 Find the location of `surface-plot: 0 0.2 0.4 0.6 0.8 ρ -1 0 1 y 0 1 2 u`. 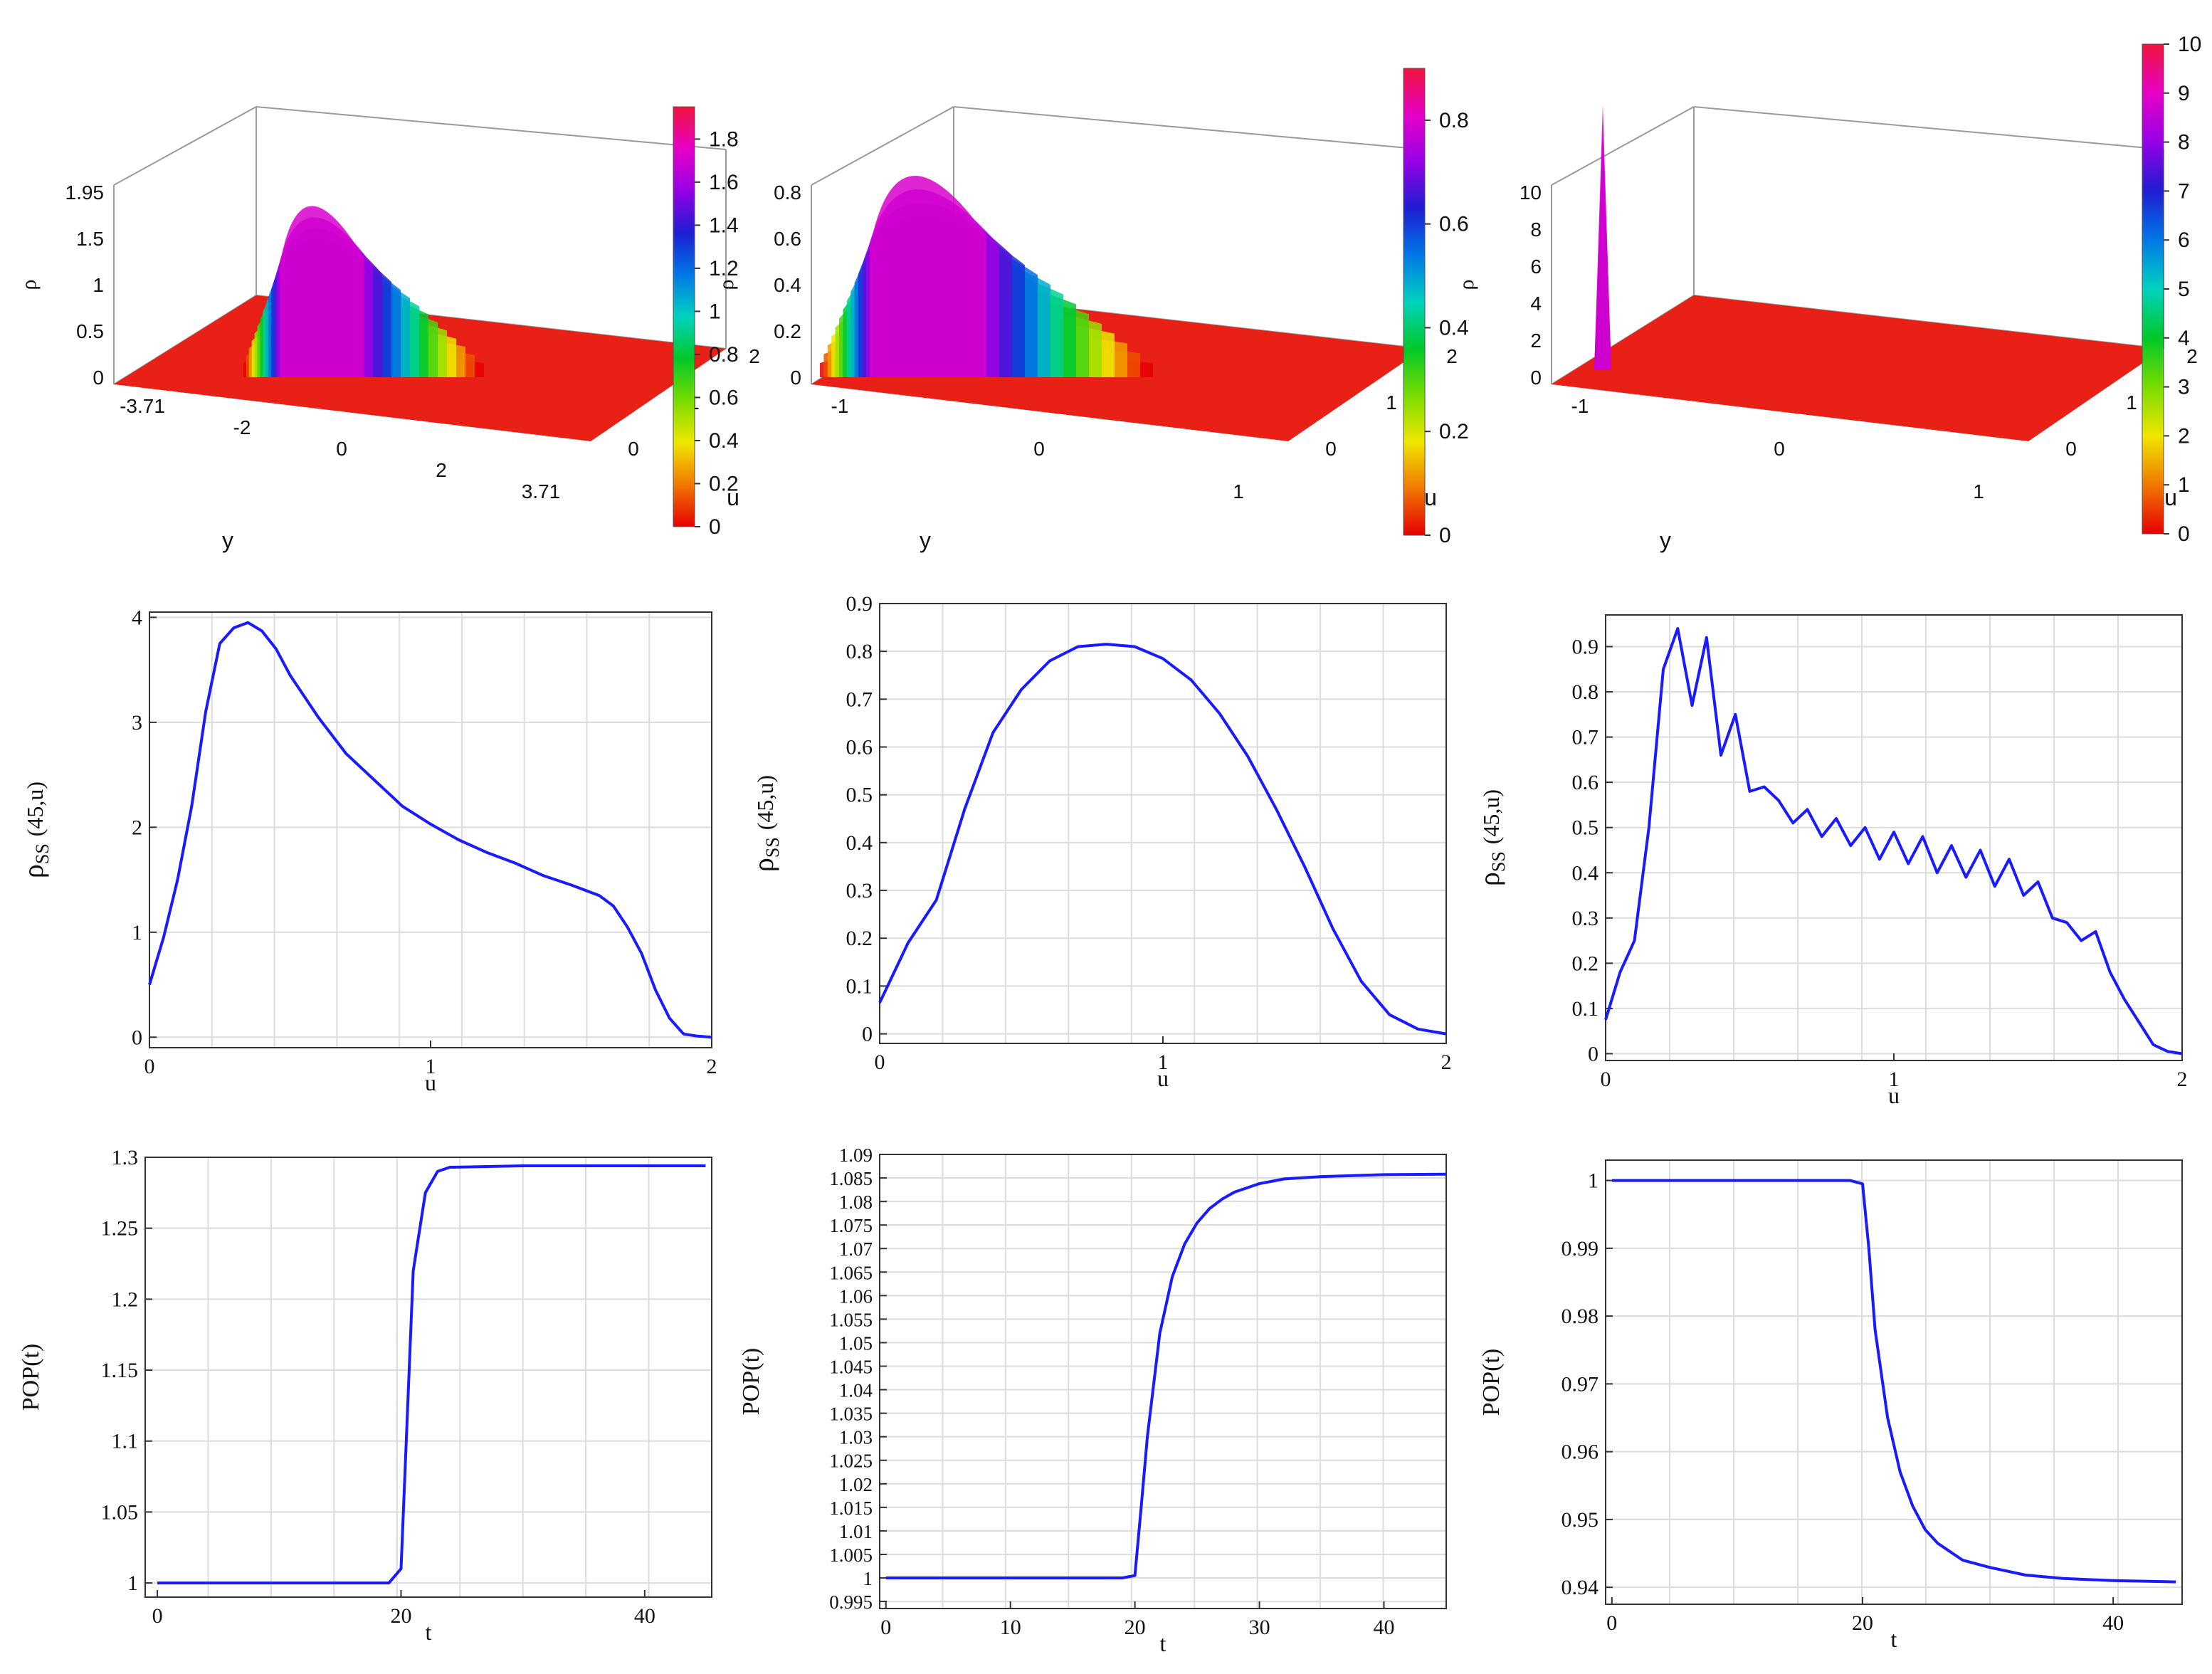

surface-plot: 0 0.2 0.4 0.6 0.8 ρ -1 0 1 y 0 1 2 u is located at coordinates (1086, 329).